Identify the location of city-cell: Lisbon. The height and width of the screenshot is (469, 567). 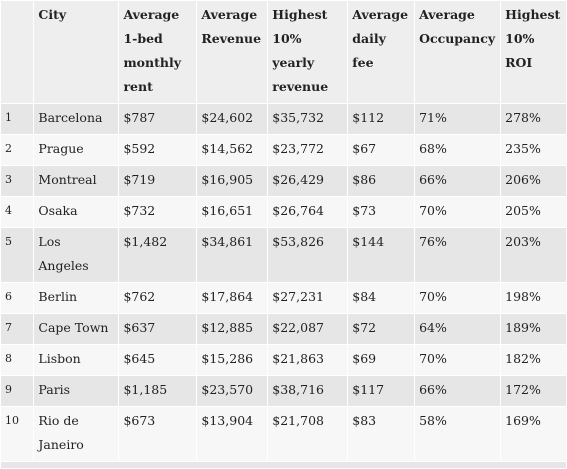
(76, 360).